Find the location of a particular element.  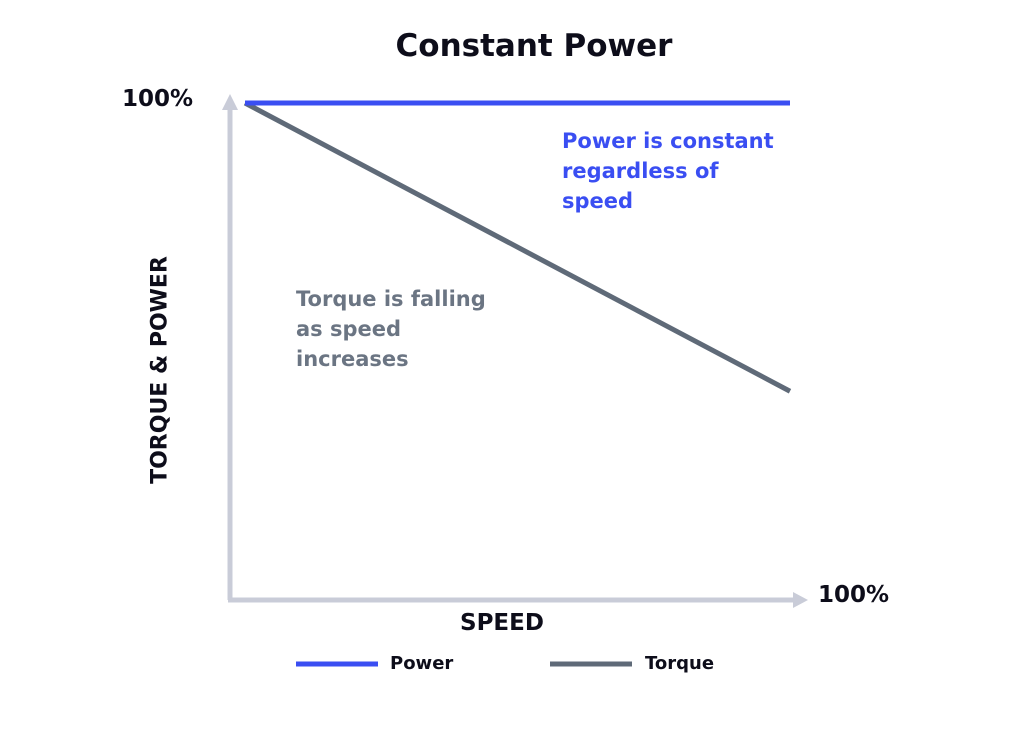

chart-title: Constant Power is located at coordinates (534, 46).